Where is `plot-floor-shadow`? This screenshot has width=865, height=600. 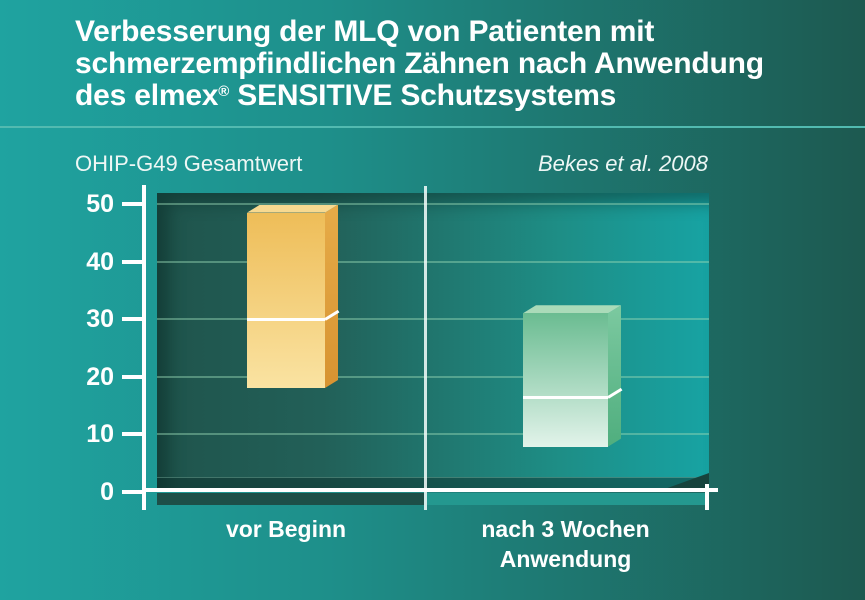
plot-floor-shadow is located at coordinates (433, 484).